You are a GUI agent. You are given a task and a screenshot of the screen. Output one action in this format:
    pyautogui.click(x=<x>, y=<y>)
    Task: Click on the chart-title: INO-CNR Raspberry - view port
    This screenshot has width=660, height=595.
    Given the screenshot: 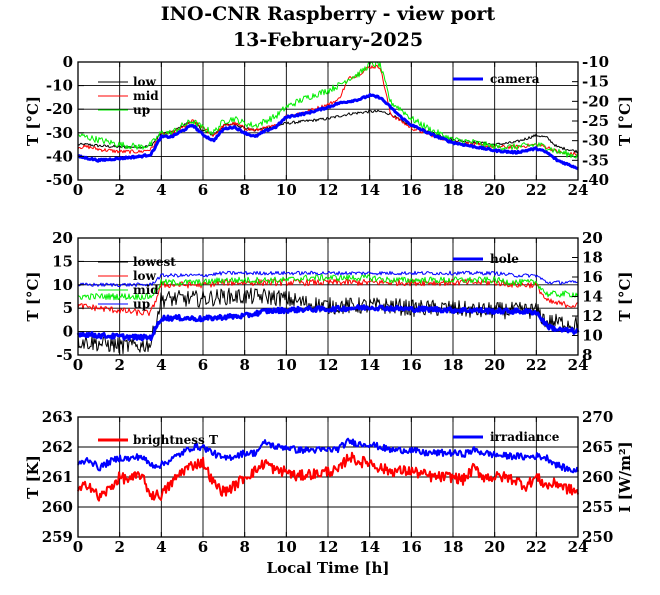 What is the action you would take?
    pyautogui.click(x=328, y=14)
    